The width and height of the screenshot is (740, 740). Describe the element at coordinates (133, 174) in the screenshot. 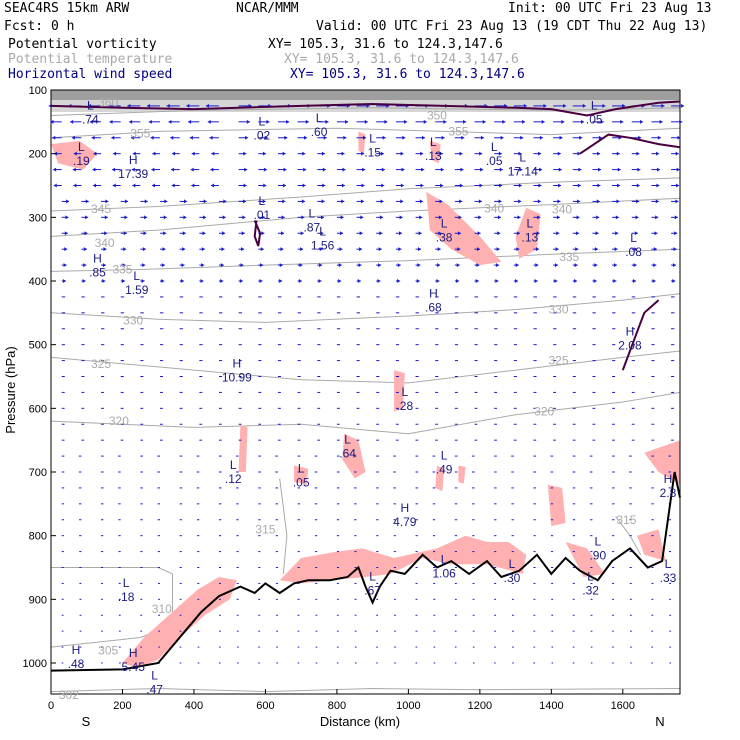

I see `extremum-value-label: 17.39` at that location.